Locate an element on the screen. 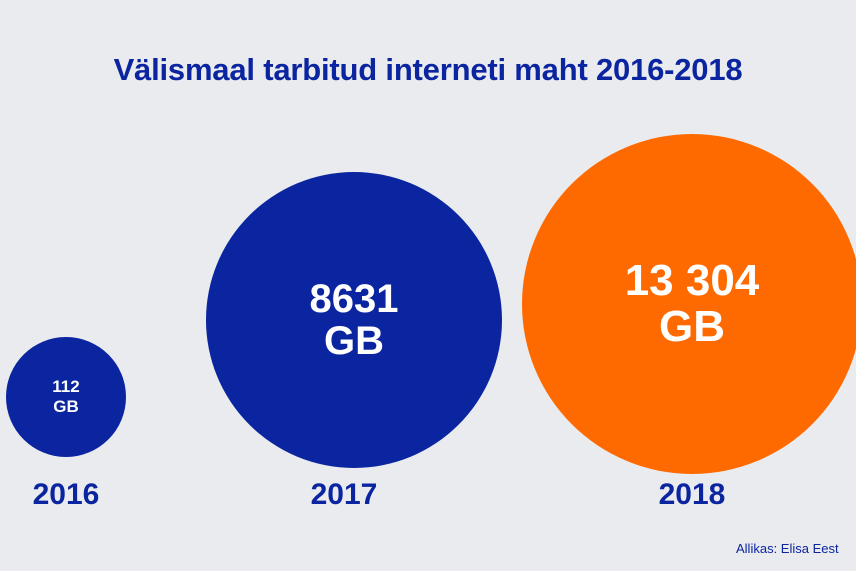  bubble-2016: 112 GB is located at coordinates (66, 397).